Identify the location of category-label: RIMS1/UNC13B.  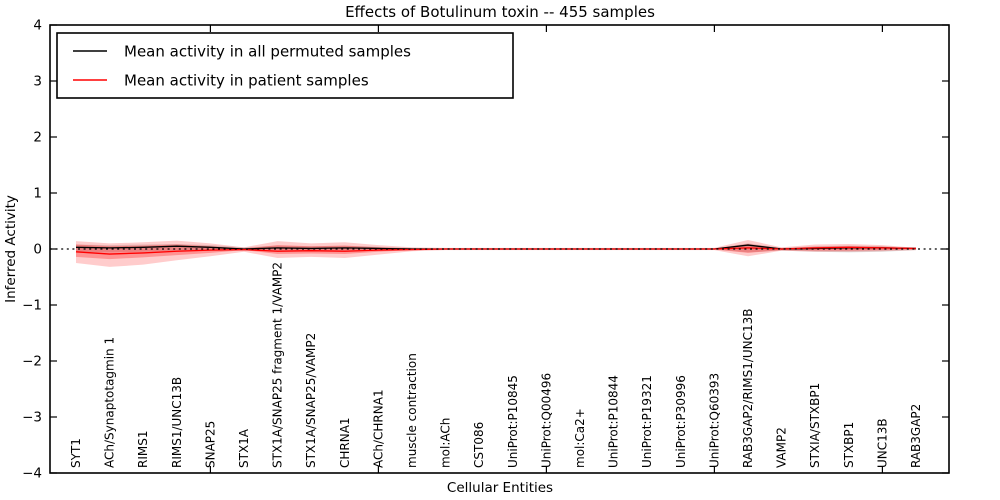
(177, 422).